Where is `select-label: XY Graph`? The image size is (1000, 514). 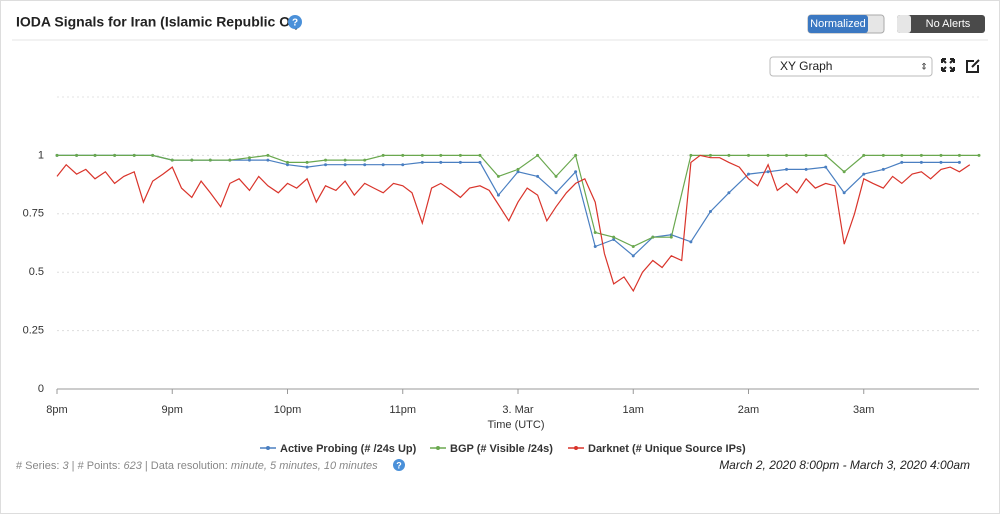 select-label: XY Graph is located at coordinates (806, 66).